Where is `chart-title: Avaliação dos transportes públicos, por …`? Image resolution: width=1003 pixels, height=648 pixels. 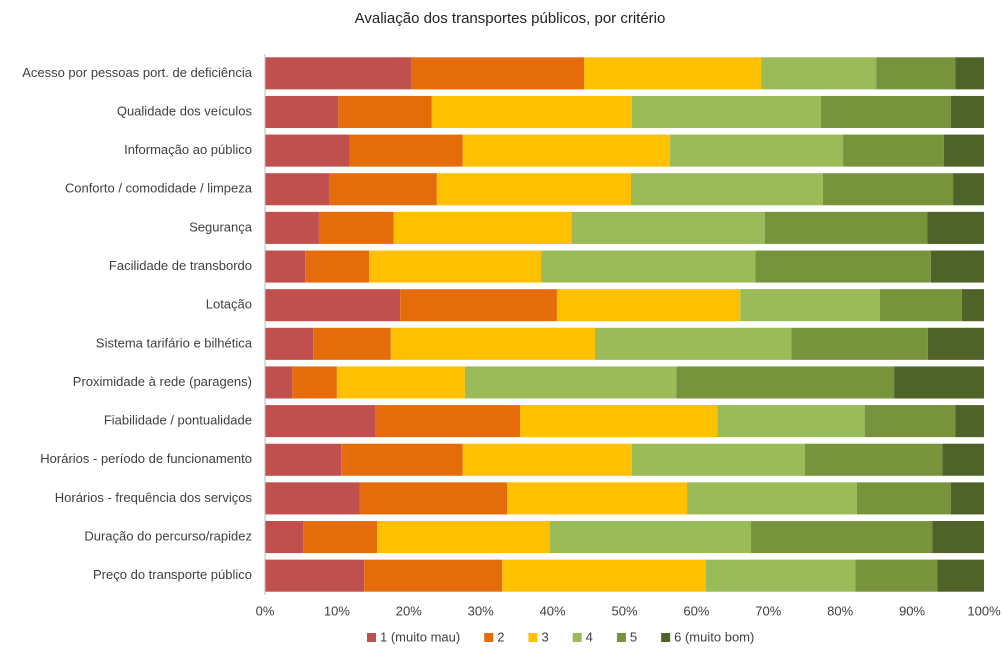
chart-title: Avaliação dos transportes públicos, por … is located at coordinates (510, 18).